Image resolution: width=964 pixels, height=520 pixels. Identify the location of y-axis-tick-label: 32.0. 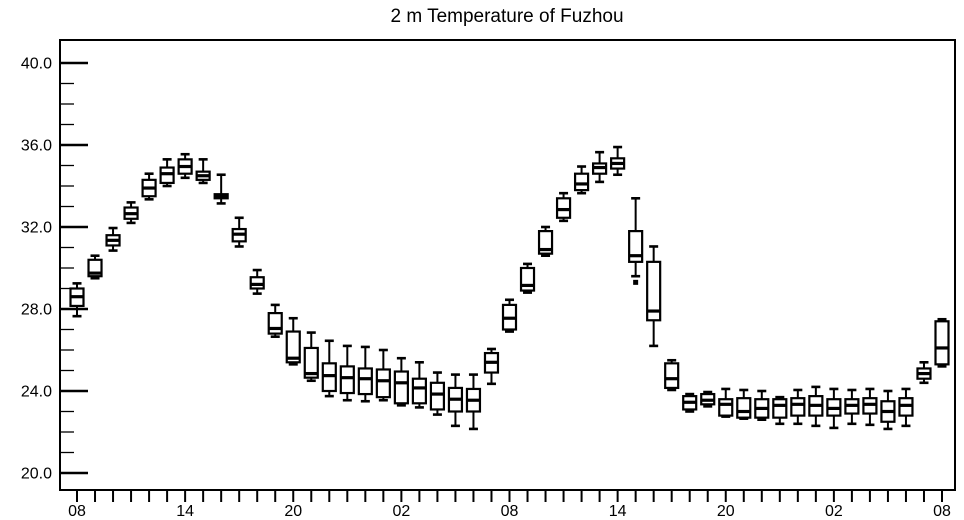
(36, 228).